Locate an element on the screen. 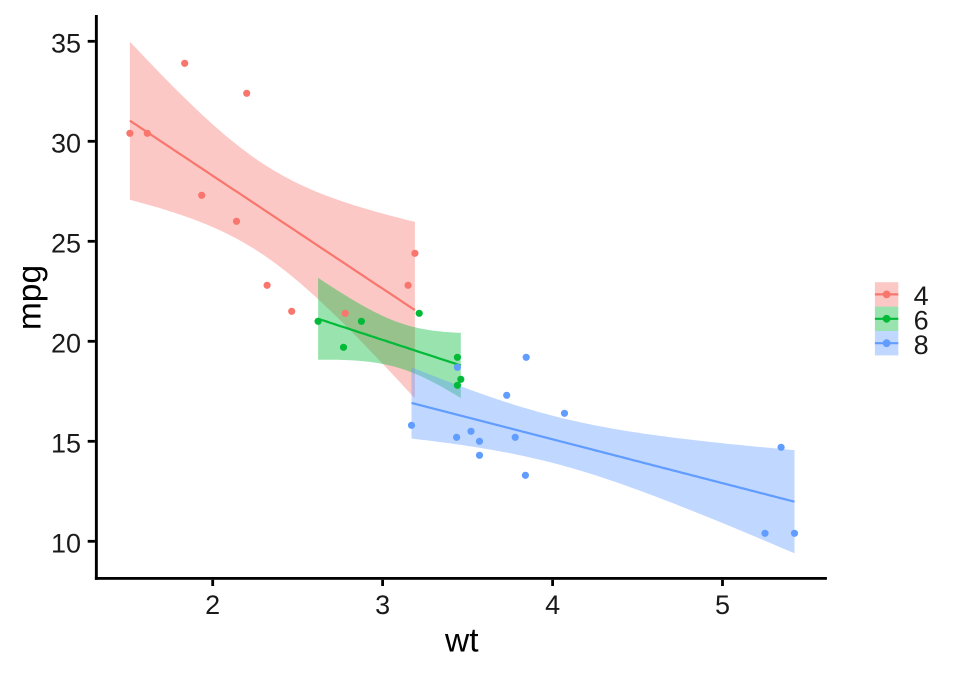  svg-text: 20 is located at coordinates (66, 343).